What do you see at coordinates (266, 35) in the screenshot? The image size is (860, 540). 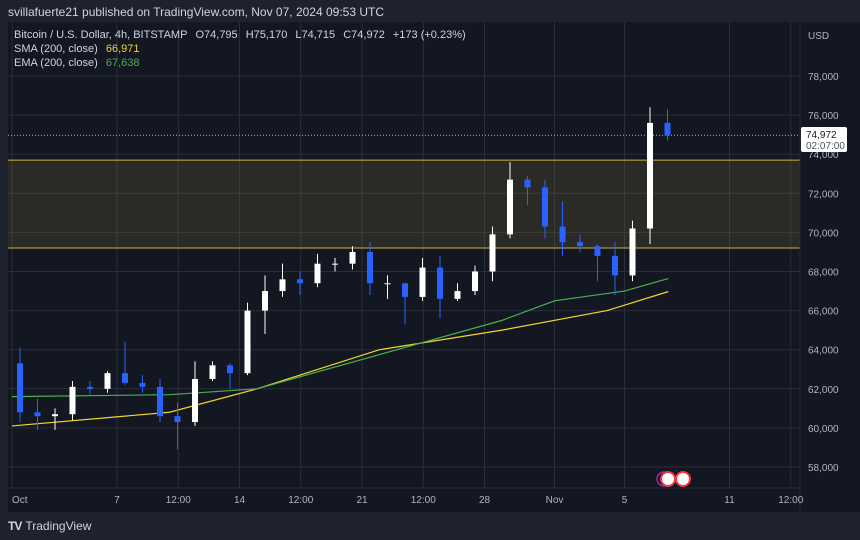 I see `ohlc-high: H75,170` at bounding box center [266, 35].